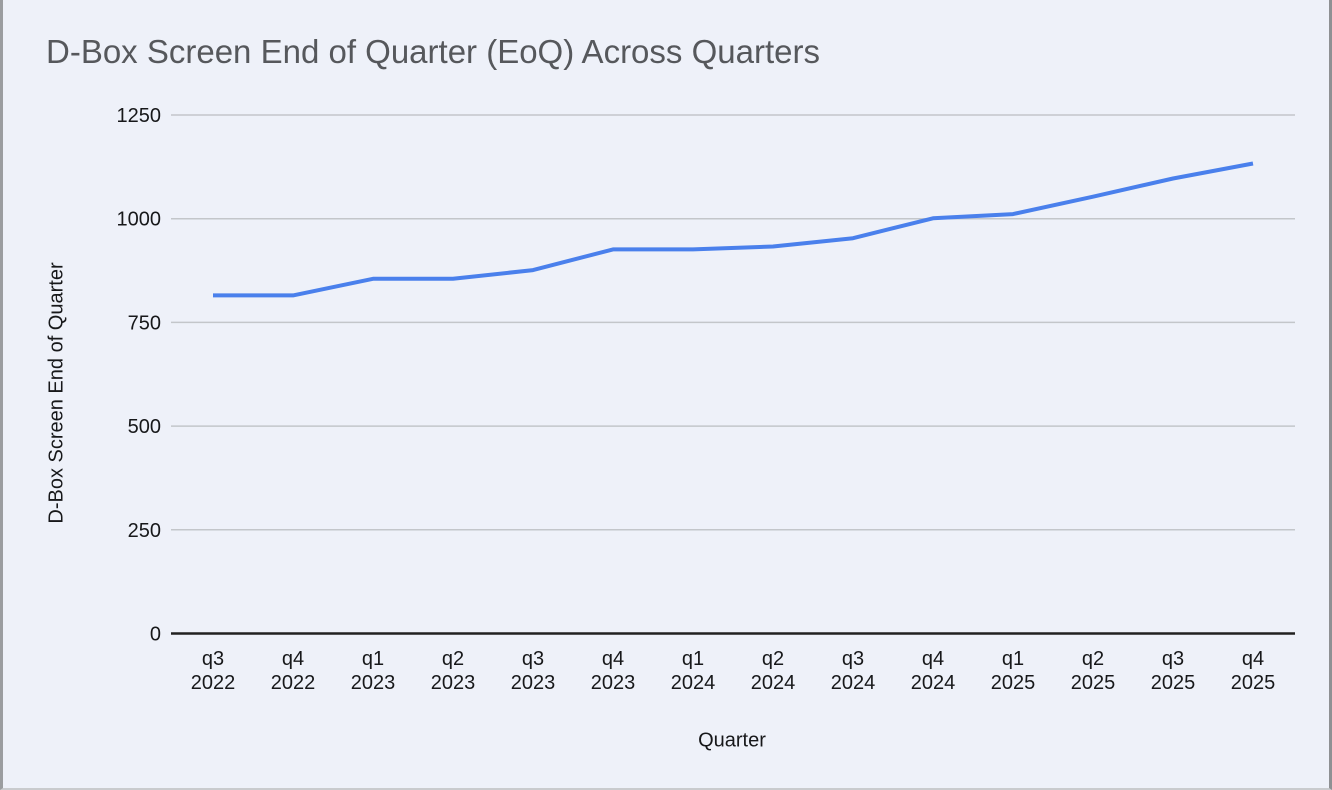 The height and width of the screenshot is (790, 1332). Describe the element at coordinates (144, 531) in the screenshot. I see `y-tick-label: 250` at that location.